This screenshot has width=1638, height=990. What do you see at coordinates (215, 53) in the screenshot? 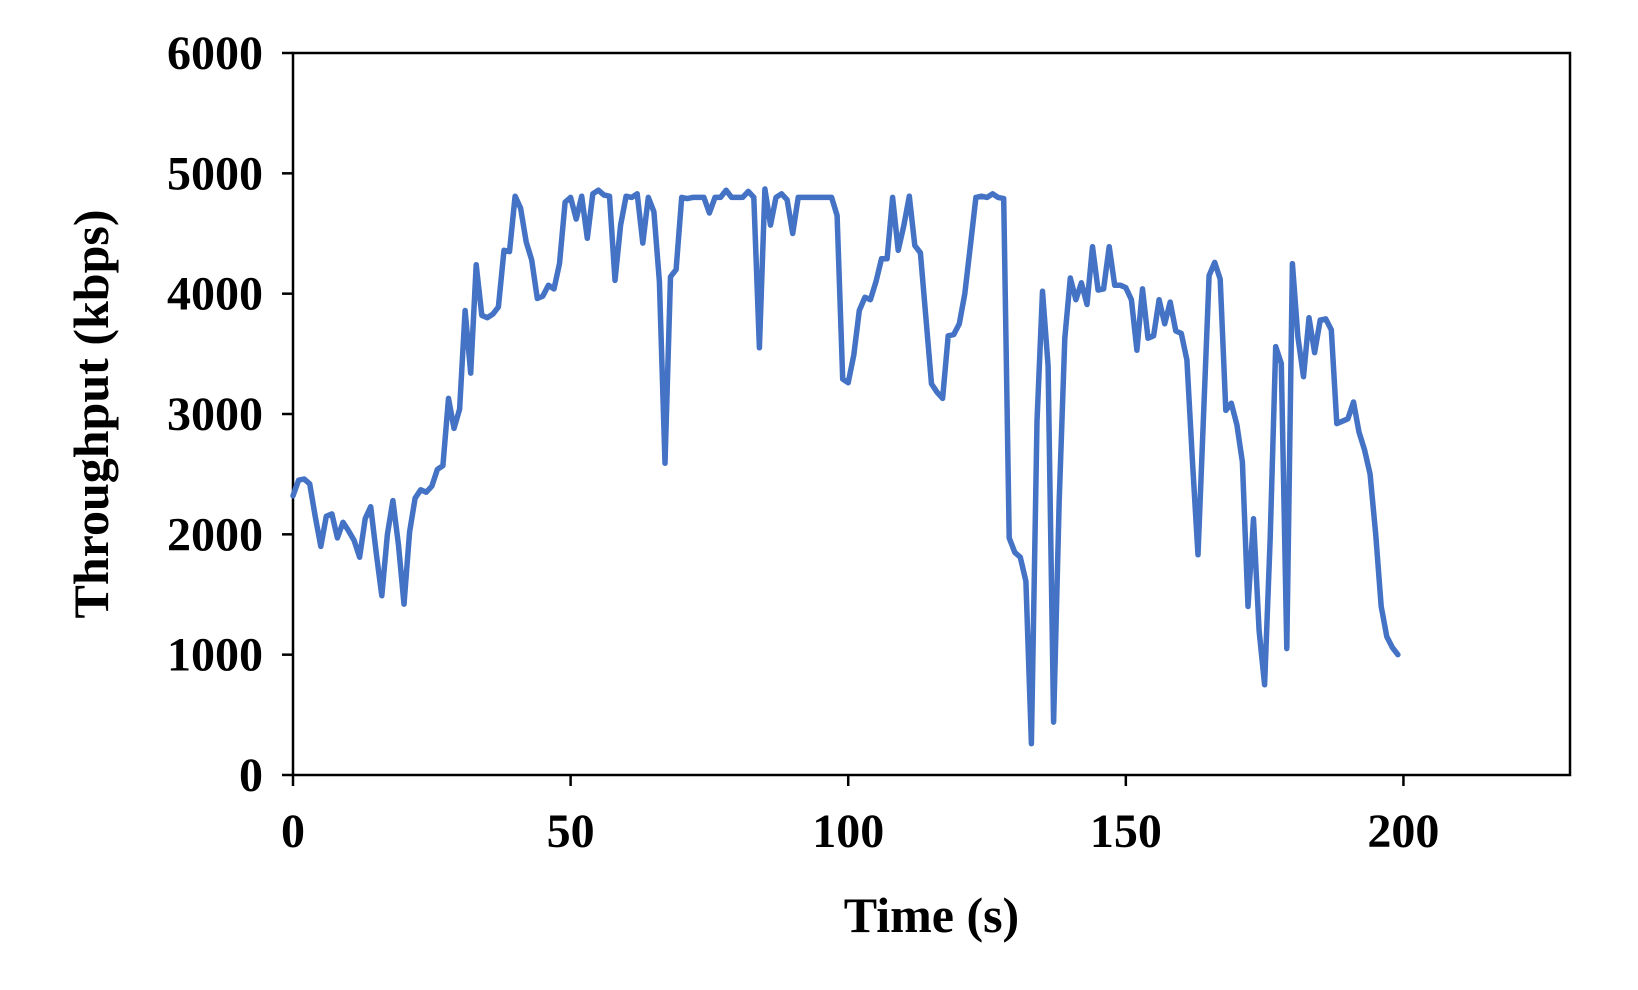
I see `y-tick-label: 6000` at bounding box center [215, 53].